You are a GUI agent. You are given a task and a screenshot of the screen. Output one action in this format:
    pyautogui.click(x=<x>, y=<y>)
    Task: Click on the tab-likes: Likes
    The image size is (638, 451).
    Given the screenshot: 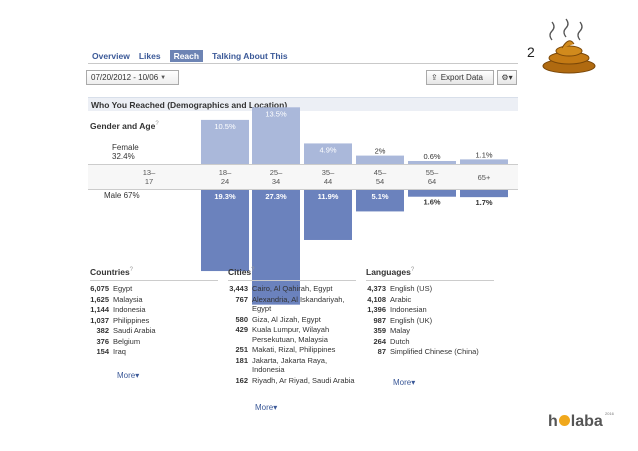 What is the action you would take?
    pyautogui.click(x=149, y=56)
    